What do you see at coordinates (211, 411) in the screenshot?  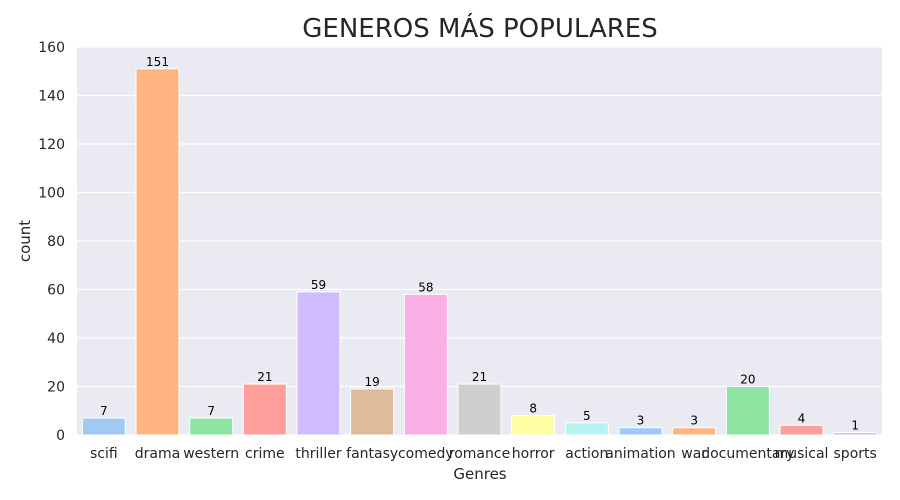 I see `data-label-western: 7` at bounding box center [211, 411].